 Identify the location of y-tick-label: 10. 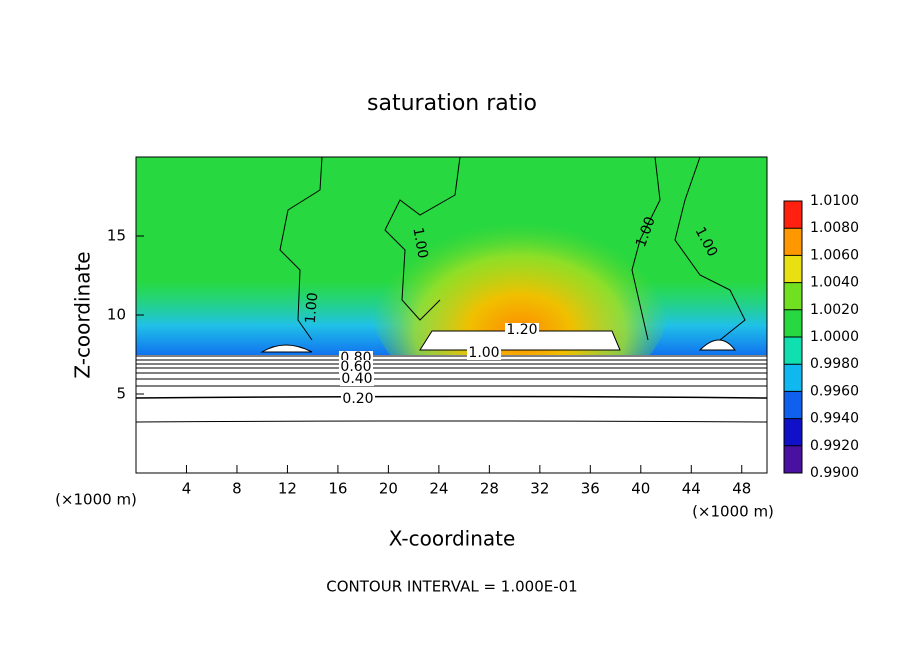
(116, 315).